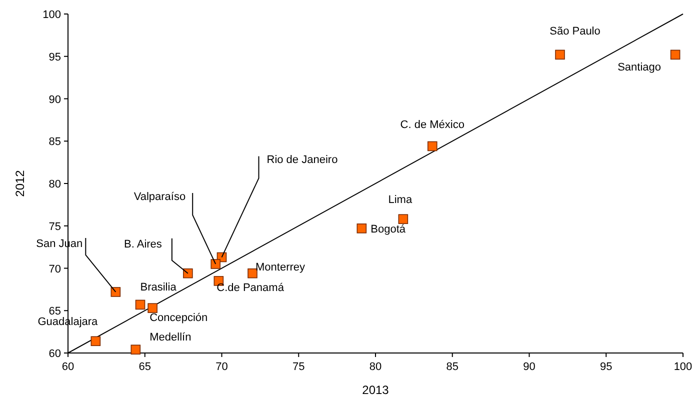  What do you see at coordinates (298, 367) in the screenshot?
I see `x-tick-label: 75` at bounding box center [298, 367].